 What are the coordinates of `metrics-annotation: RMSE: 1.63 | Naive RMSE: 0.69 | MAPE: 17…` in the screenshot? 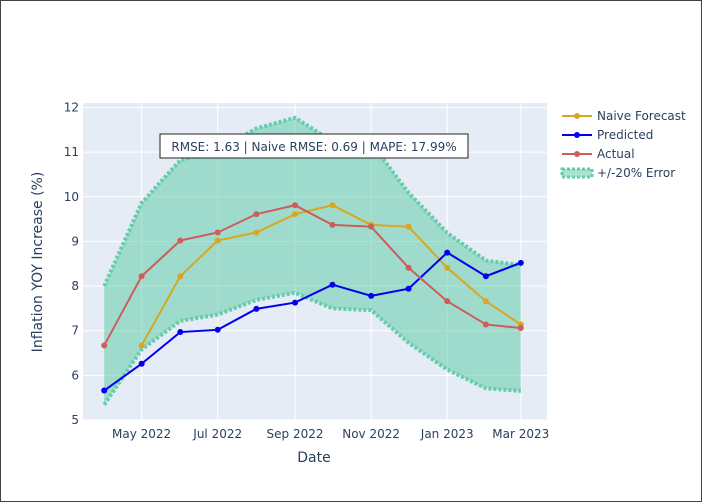 It's located at (314, 146).